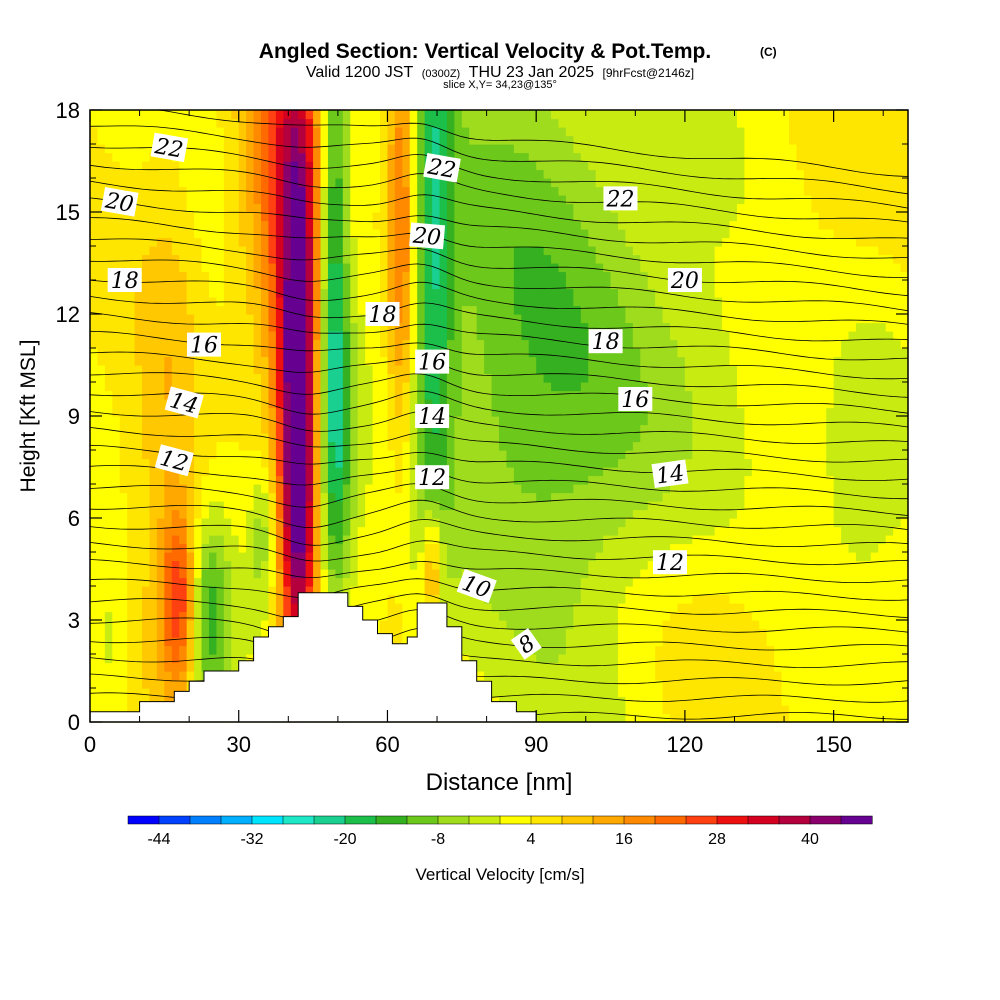  What do you see at coordinates (500, 85) in the screenshot?
I see `slice-label: slice X,Y= 34,23@135°` at bounding box center [500, 85].